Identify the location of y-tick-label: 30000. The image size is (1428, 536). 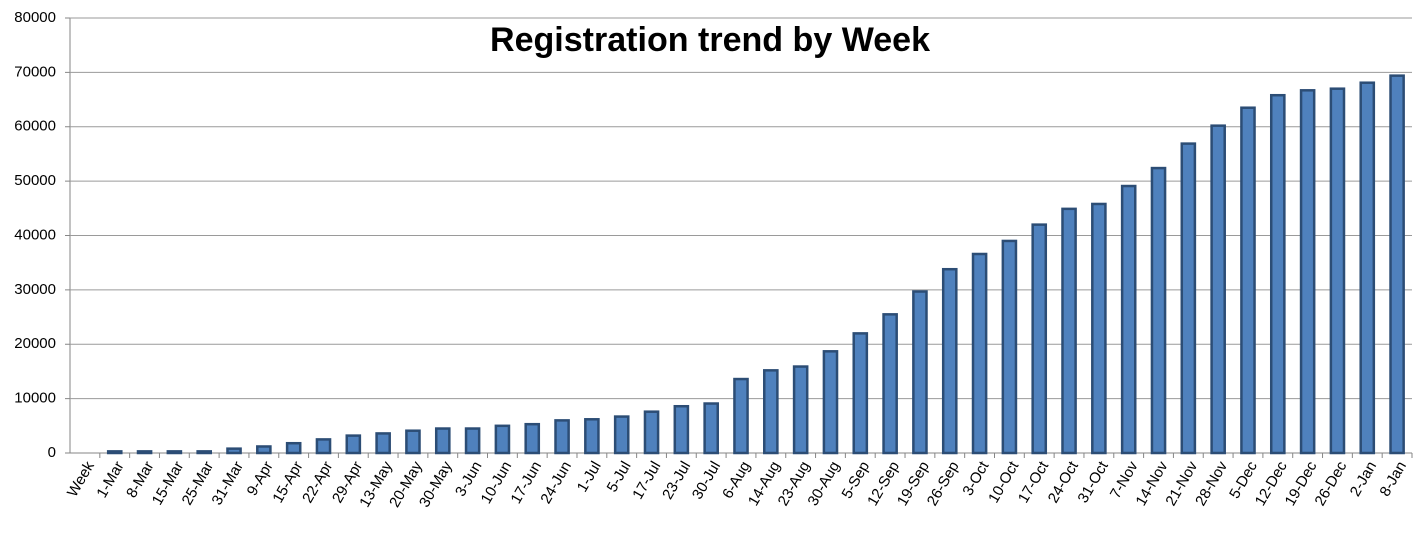
(35, 289).